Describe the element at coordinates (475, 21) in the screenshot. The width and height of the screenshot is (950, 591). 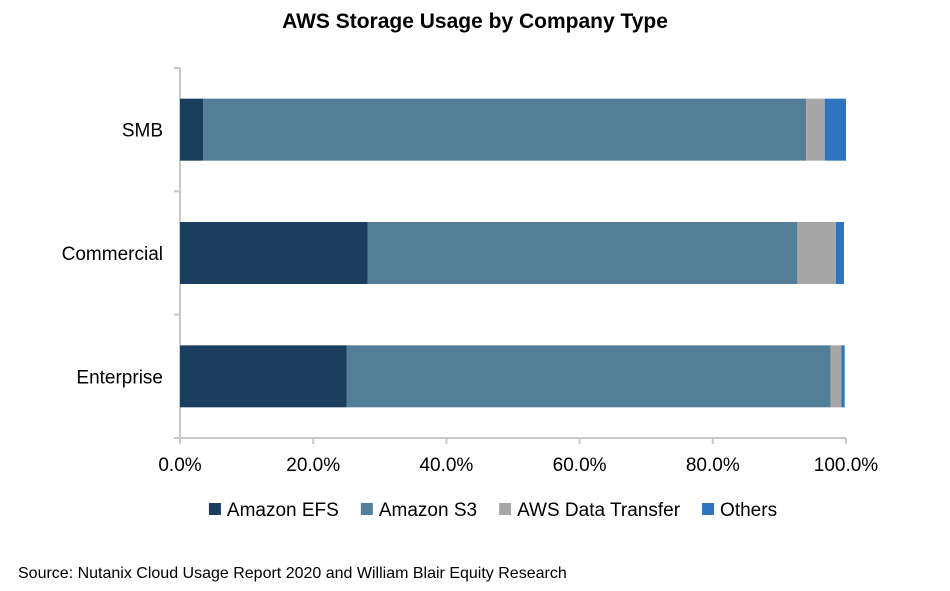
I see `chart-title: AWS Storage Usage by Company Type` at that location.